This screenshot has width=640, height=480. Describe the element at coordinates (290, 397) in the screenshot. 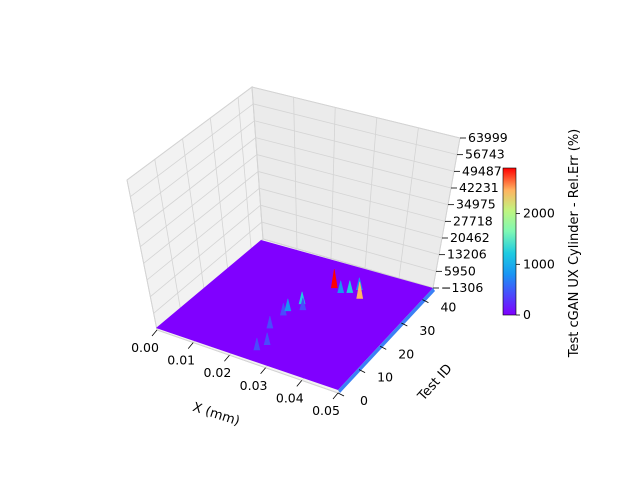

I see `x-tick-label: 0.04` at that location.